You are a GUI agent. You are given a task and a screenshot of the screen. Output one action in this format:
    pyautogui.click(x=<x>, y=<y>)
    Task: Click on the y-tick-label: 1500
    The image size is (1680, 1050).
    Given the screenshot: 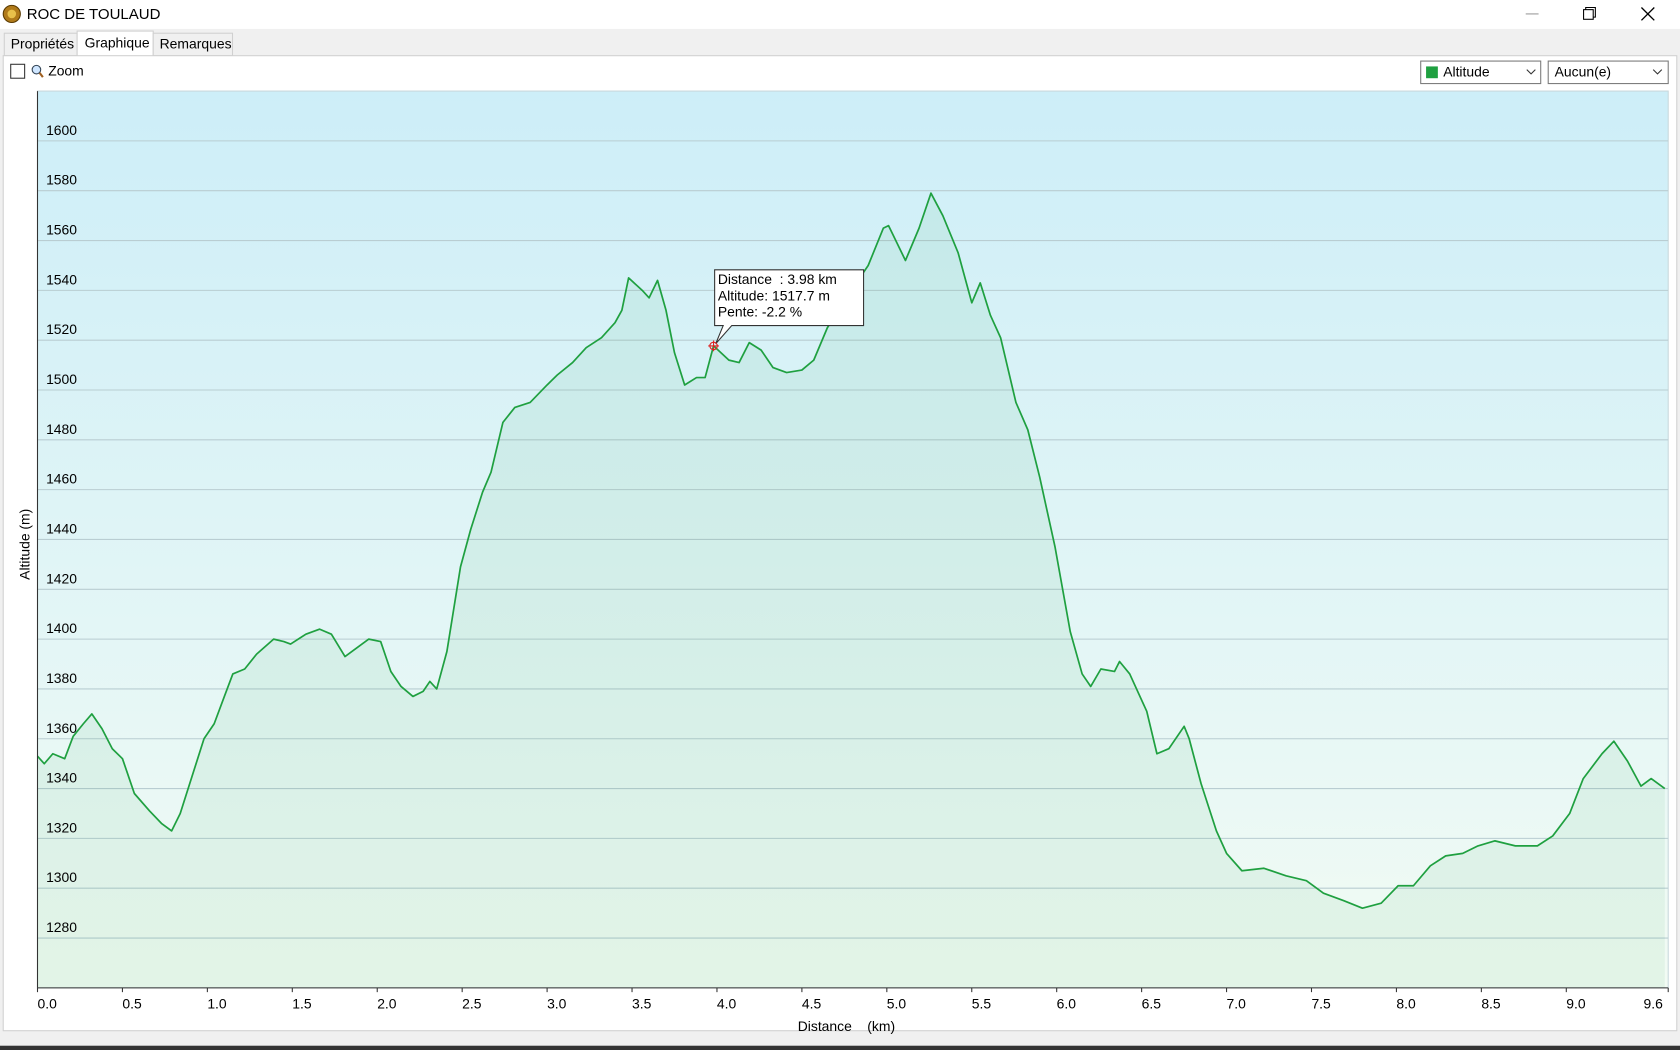 What is the action you would take?
    pyautogui.click(x=61, y=379)
    